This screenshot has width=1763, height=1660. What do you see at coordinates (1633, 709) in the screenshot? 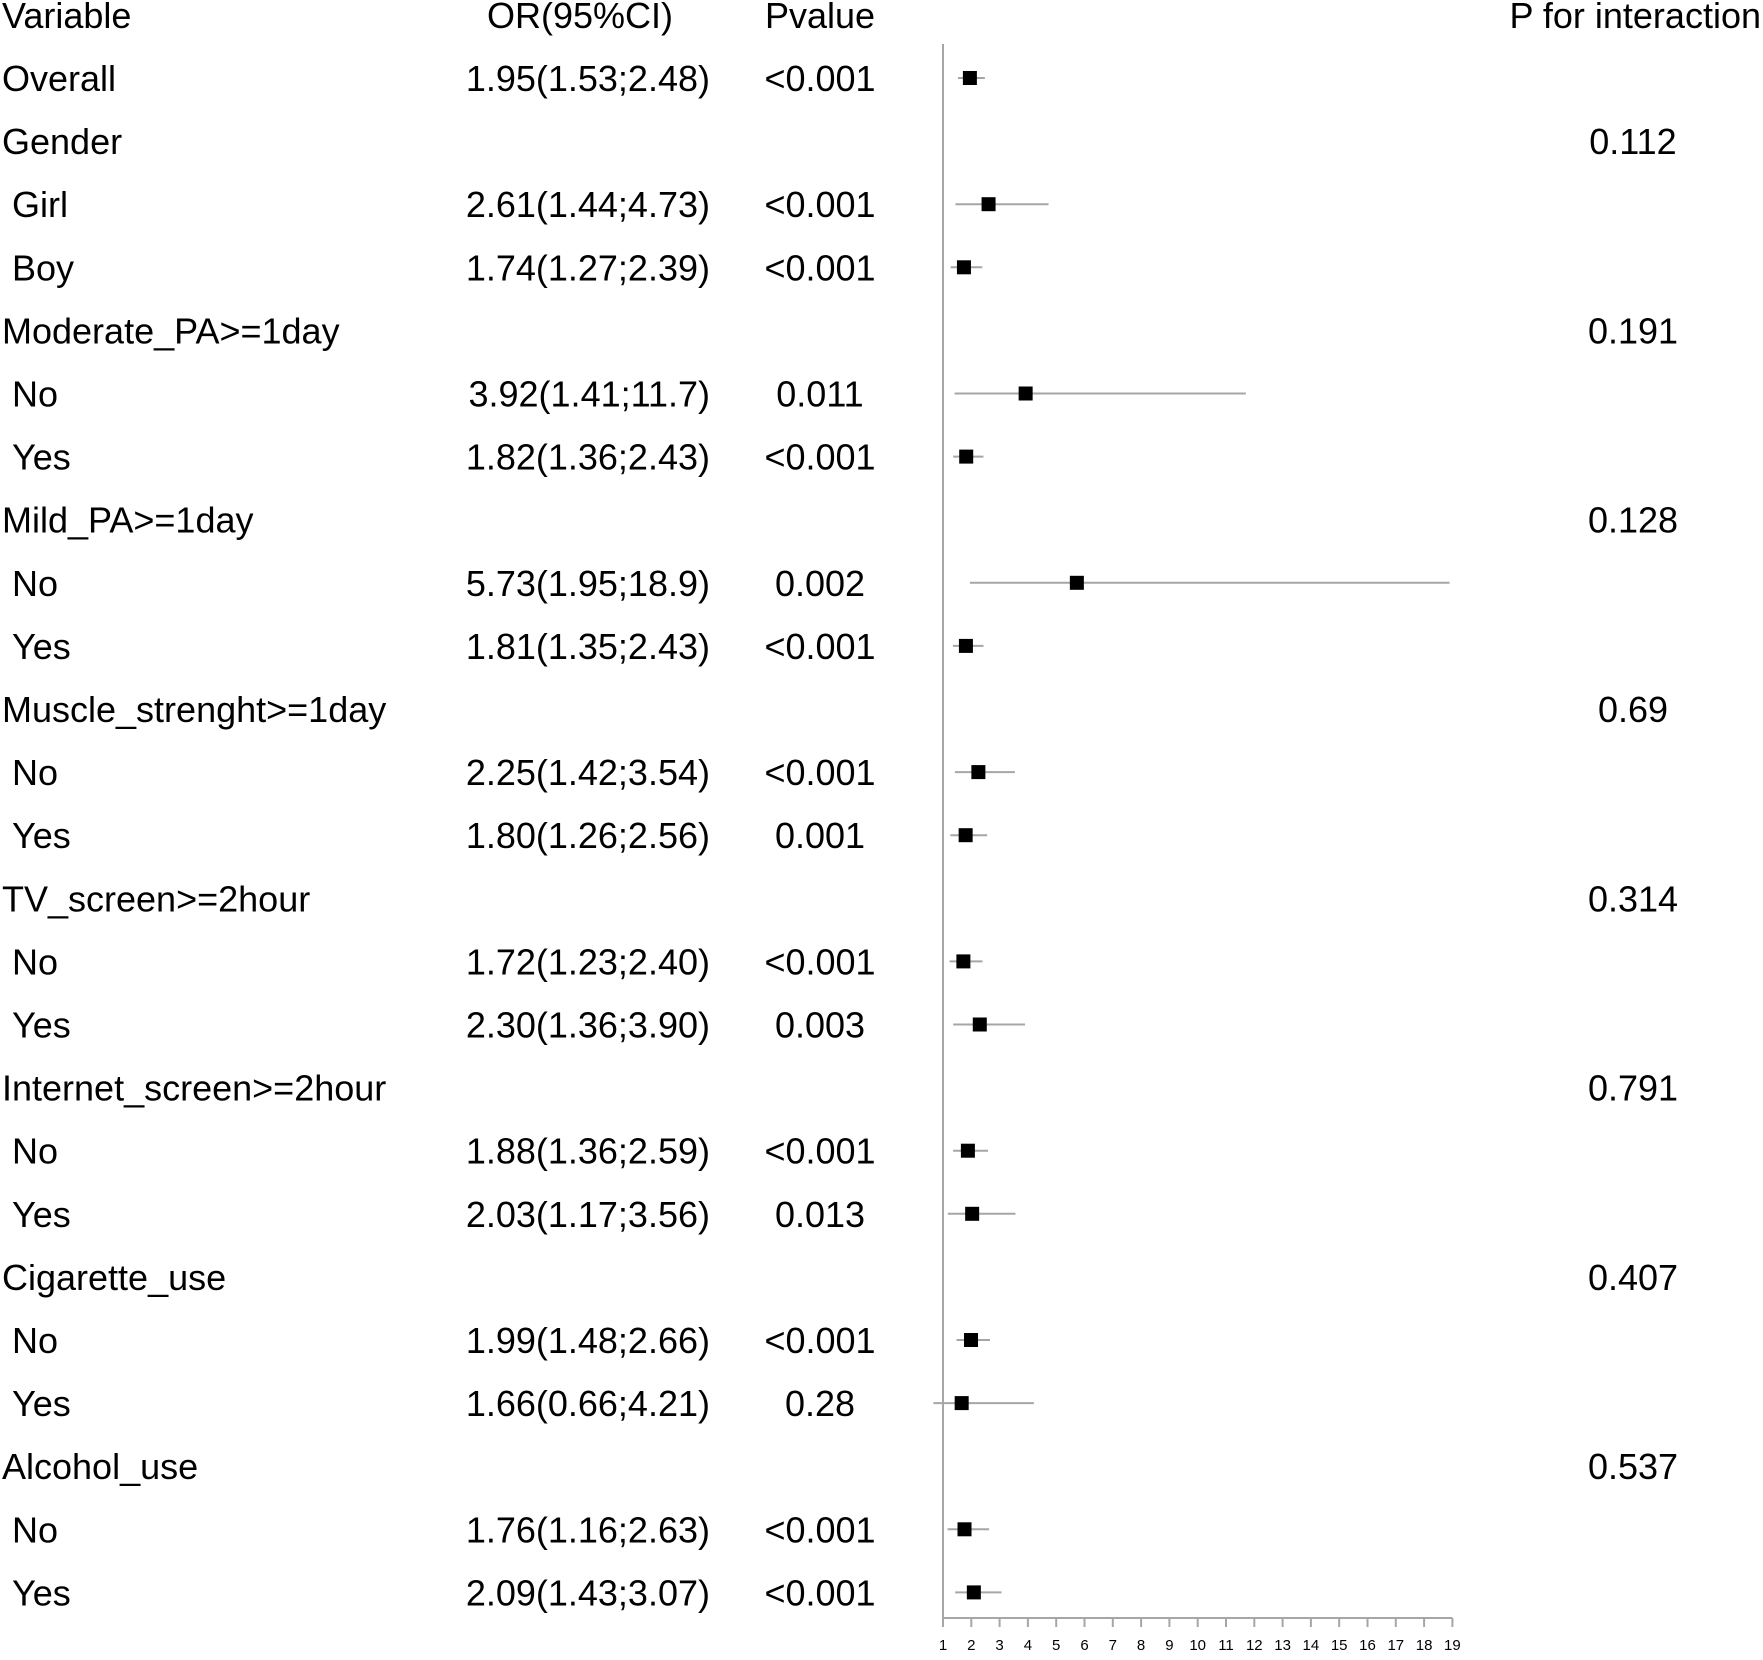
I see `row-p-interaction: 0.69` at bounding box center [1633, 709].